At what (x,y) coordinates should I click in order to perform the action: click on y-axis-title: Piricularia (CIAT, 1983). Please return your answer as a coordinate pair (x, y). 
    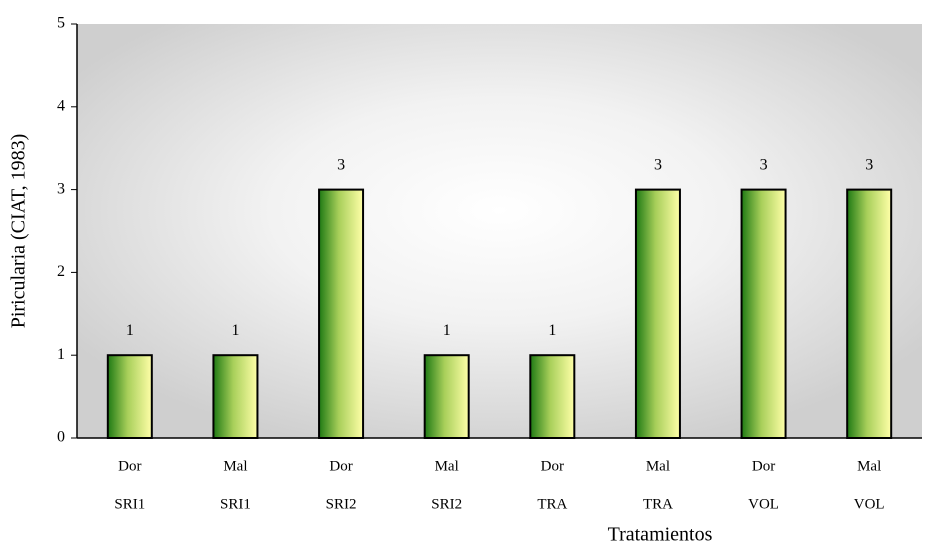
    Looking at the image, I should click on (19, 231).